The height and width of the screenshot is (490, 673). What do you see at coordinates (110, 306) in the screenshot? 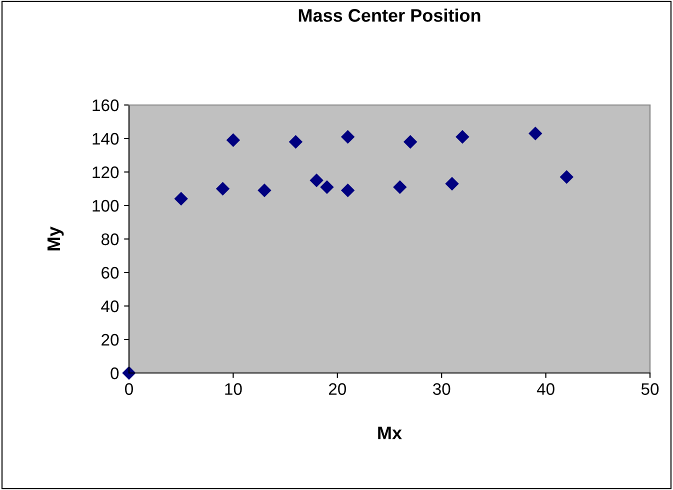
I see `y-tick-label: 40` at bounding box center [110, 306].